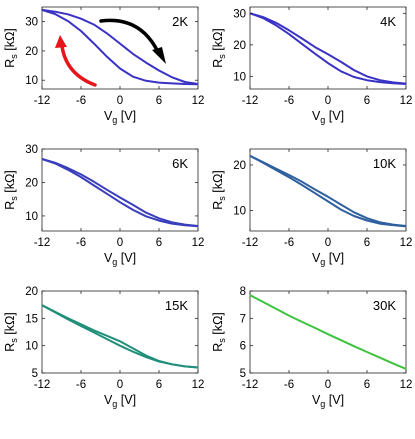  I want to click on panel-title: 10K, so click(384, 163).